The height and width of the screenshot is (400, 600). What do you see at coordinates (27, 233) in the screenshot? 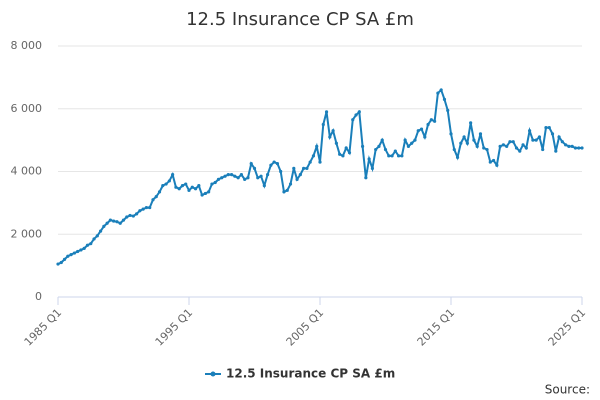
I see `y-tick-label: 2 000` at bounding box center [27, 233].